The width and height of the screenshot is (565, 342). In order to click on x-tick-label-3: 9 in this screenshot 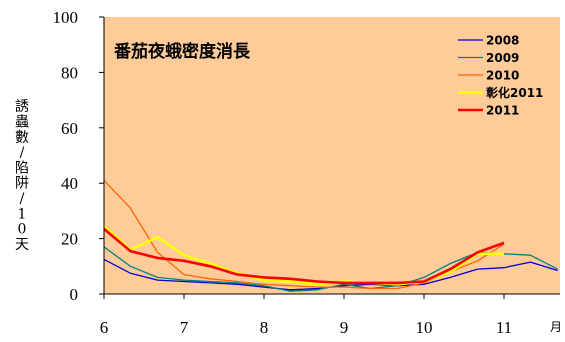, I will do `click(344, 327)`.